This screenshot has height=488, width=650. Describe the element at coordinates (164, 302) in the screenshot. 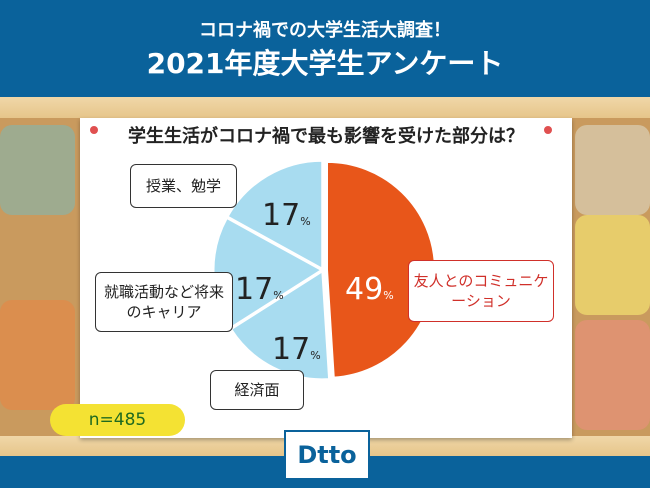

I see `callout-label: 就職活動など将来のキャリア` at that location.